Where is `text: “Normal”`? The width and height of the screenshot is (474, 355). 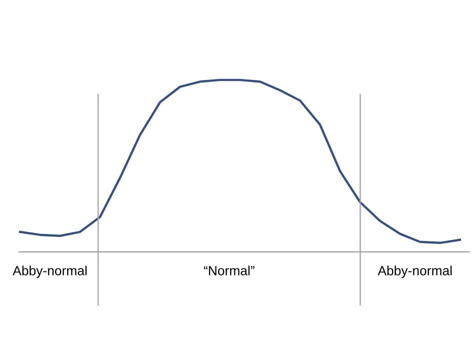
text: “Normal” is located at coordinates (229, 271).